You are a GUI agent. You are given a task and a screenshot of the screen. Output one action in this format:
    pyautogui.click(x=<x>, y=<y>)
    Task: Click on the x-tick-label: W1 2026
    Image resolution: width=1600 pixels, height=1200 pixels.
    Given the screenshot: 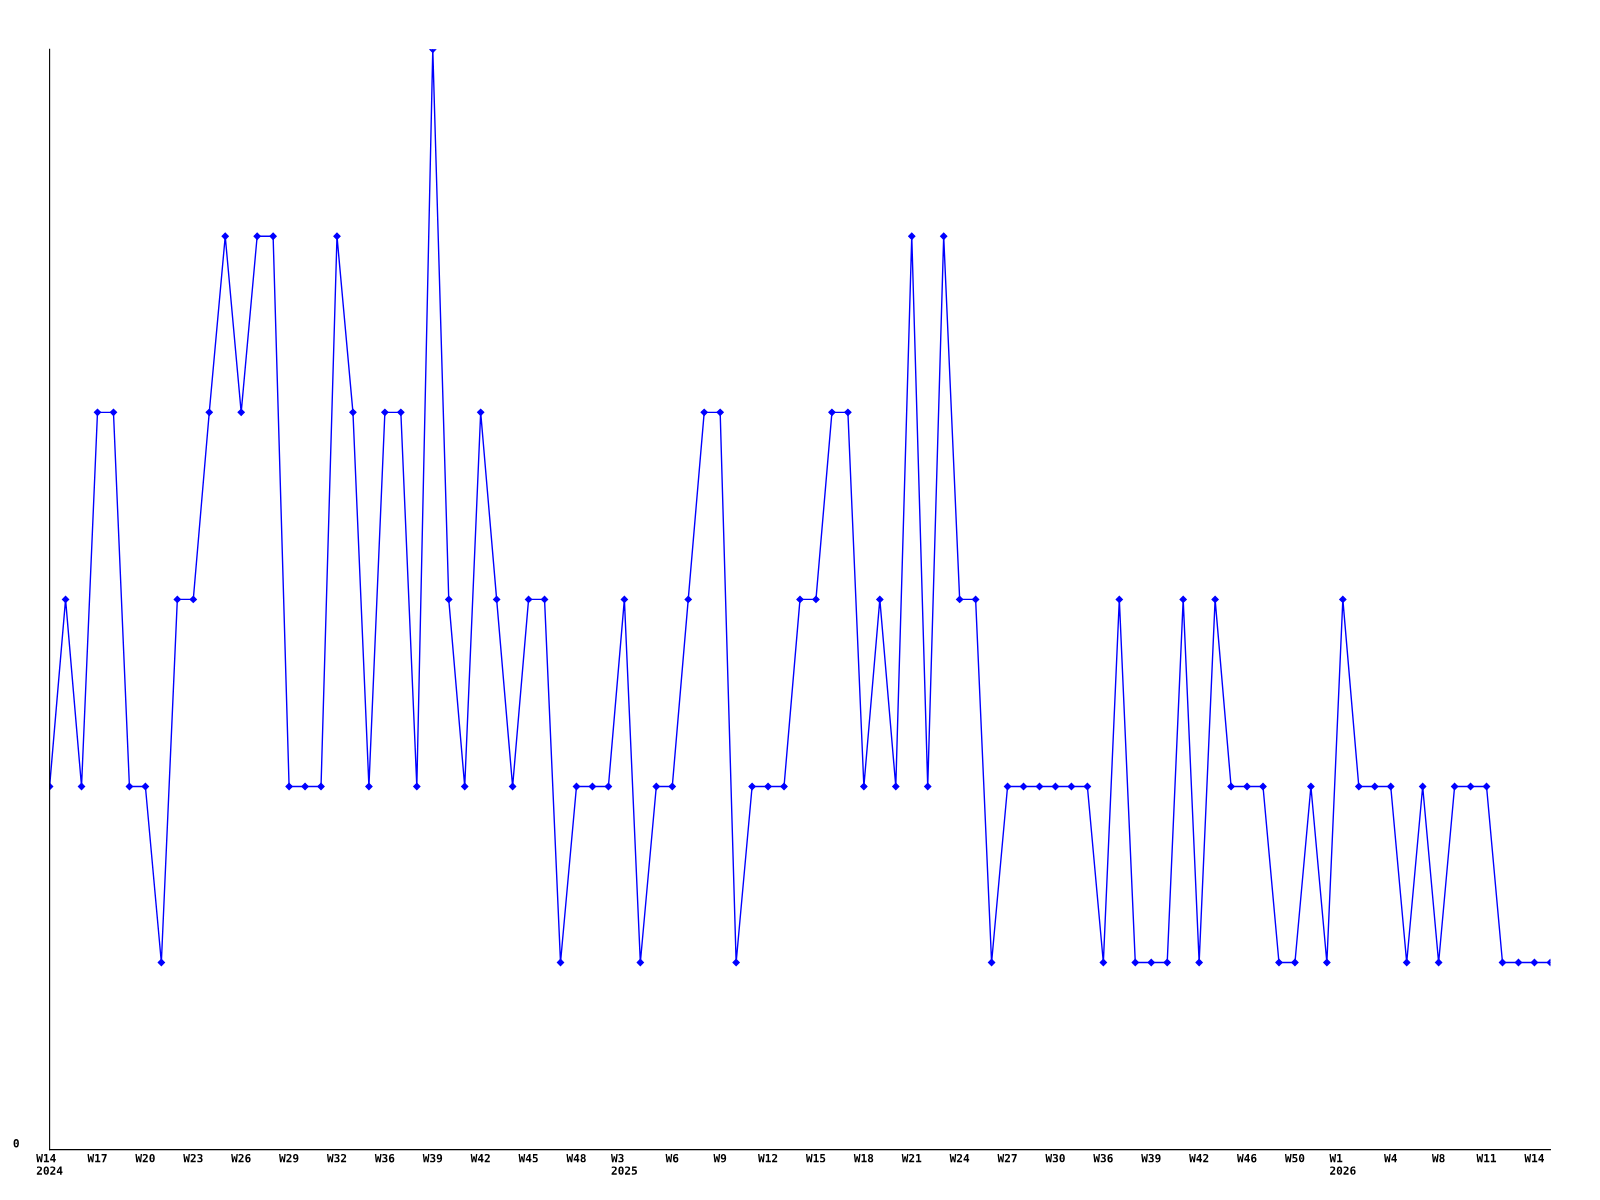 What is the action you would take?
    pyautogui.click(x=1342, y=1164)
    